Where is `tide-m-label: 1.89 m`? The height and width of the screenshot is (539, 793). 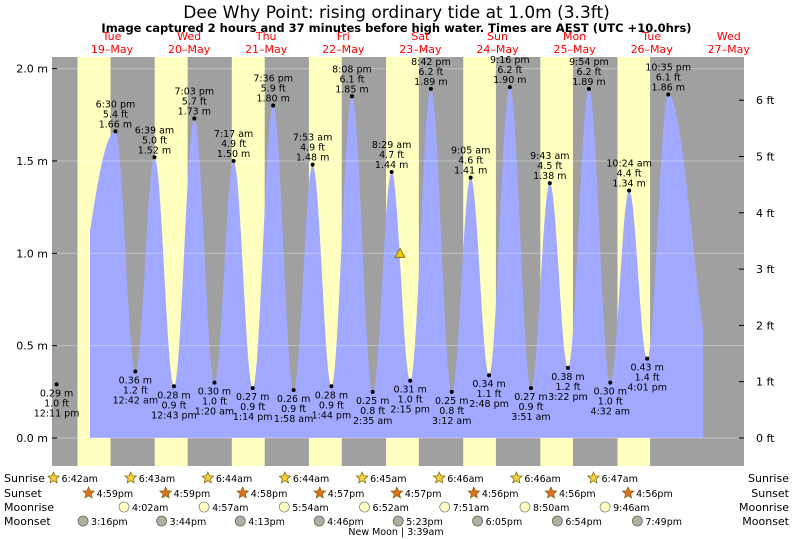
tide-m-label: 1.89 m is located at coordinates (588, 82).